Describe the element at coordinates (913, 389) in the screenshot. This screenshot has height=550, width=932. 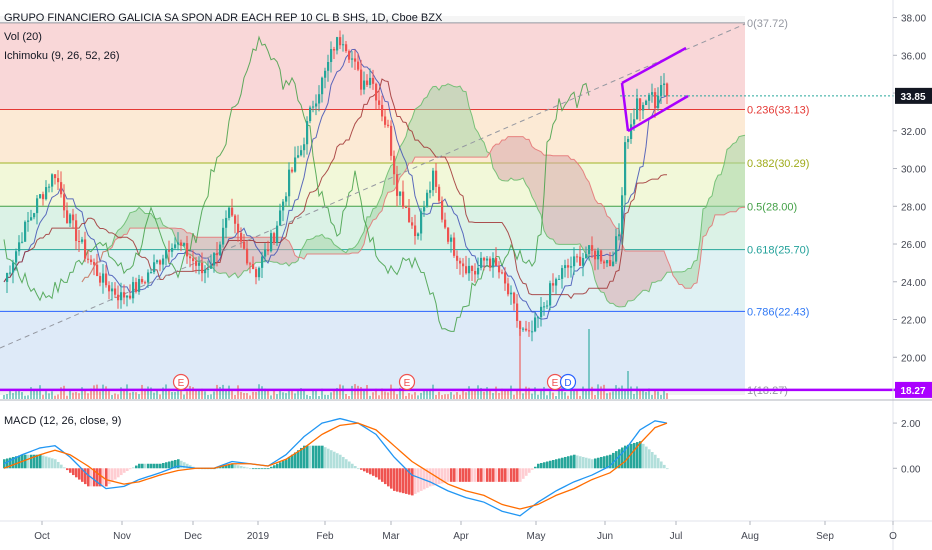
I see `low-price-tag-bg` at that location.